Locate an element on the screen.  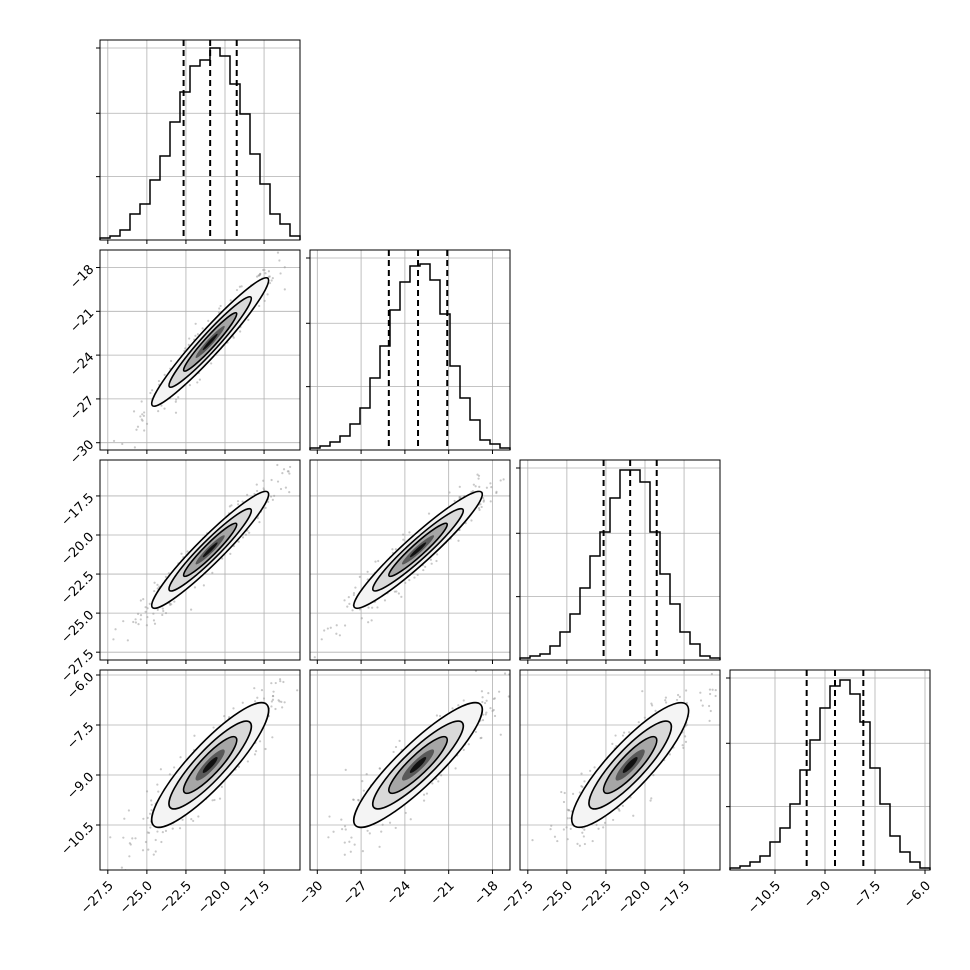
y-tick-label: −7.5 is located at coordinates (80, 736).